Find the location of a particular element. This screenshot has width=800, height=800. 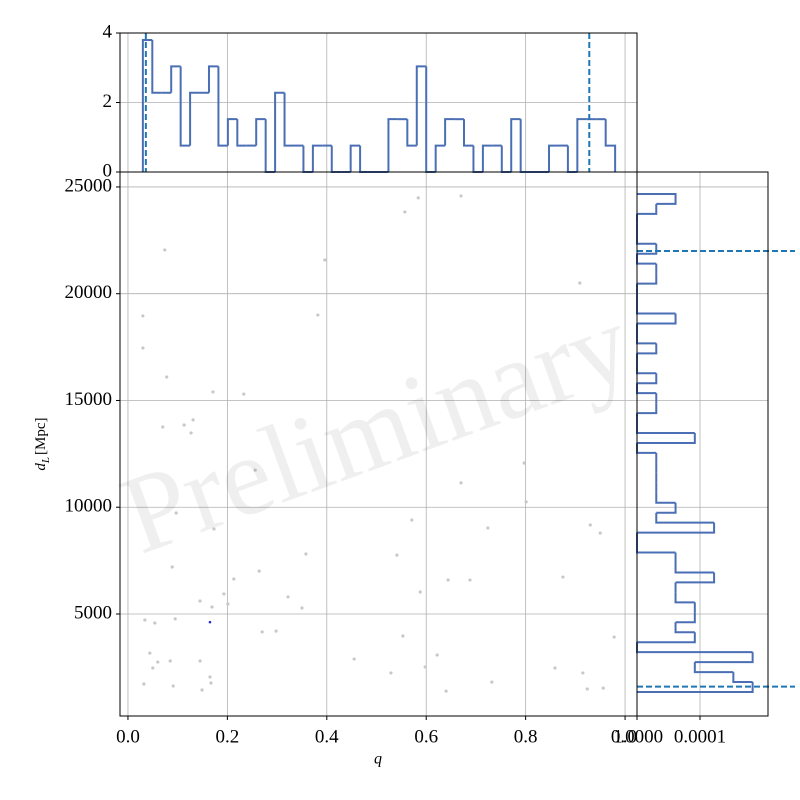

y-label-symbol: d is located at coordinates (41, 467).